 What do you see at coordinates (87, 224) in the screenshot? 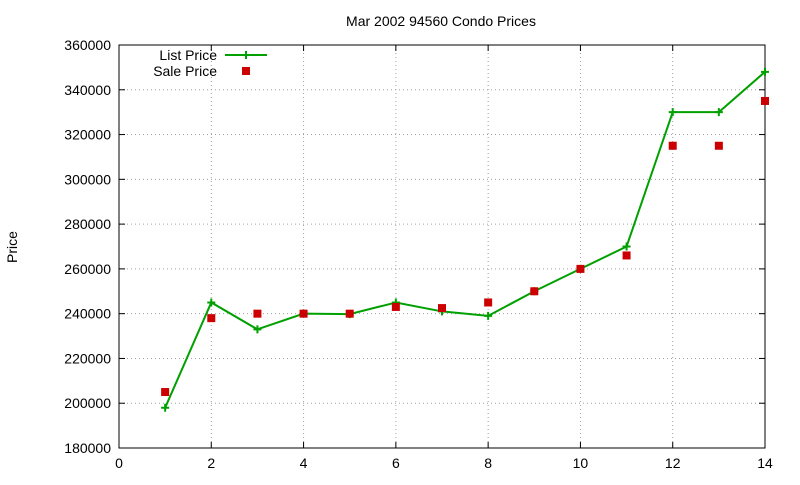
I see `y-tick-label: 280000` at bounding box center [87, 224].